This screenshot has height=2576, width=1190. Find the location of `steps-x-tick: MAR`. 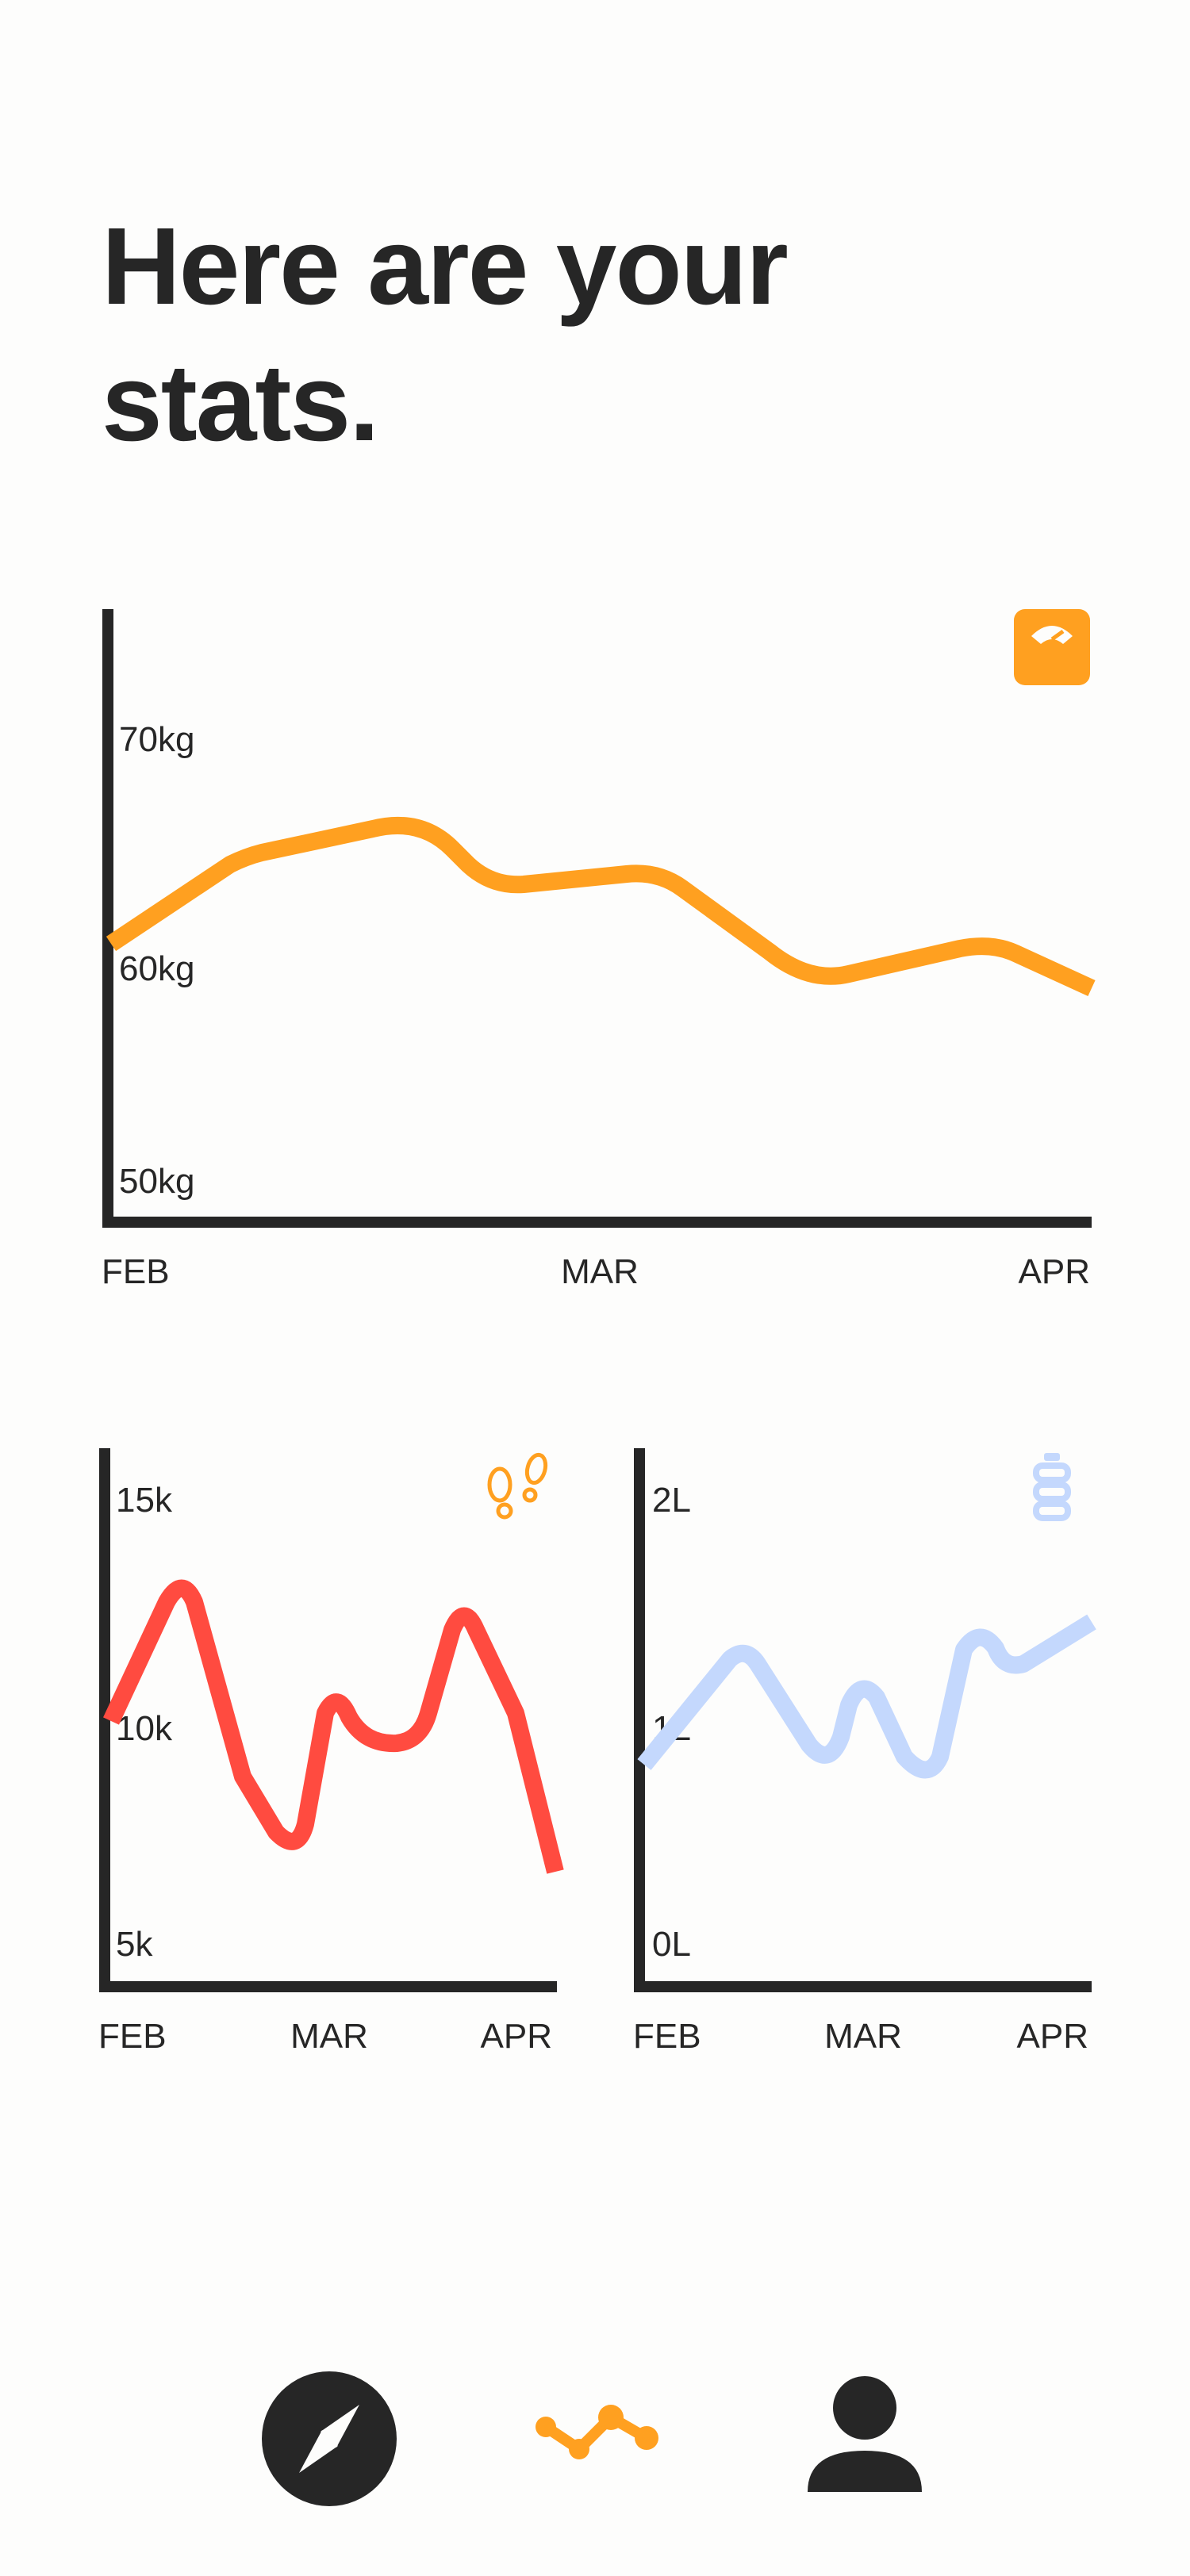

steps-x-tick: MAR is located at coordinates (329, 2037).